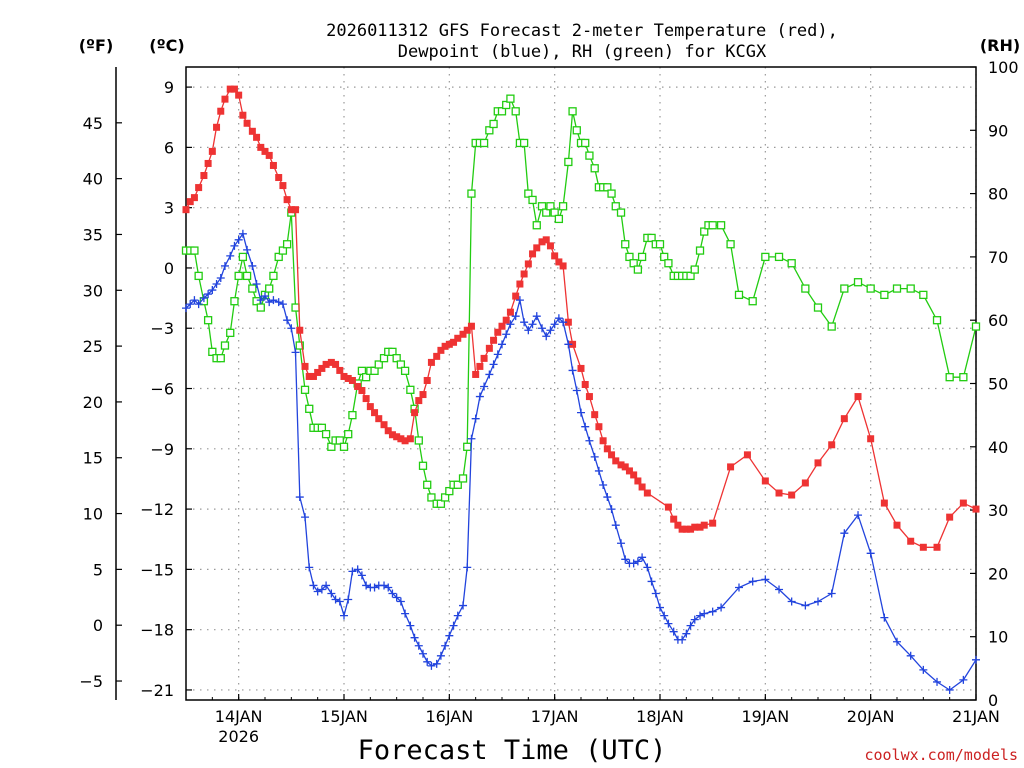 Image resolution: width=1024 pixels, height=768 pixels. Describe the element at coordinates (166, 45) in the screenshot. I see `celsius-axis-unit: (ºC)` at that location.